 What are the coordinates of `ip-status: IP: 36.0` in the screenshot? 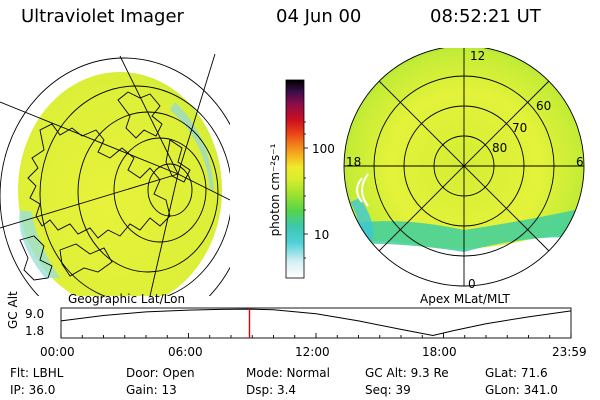 It's located at (33, 390).